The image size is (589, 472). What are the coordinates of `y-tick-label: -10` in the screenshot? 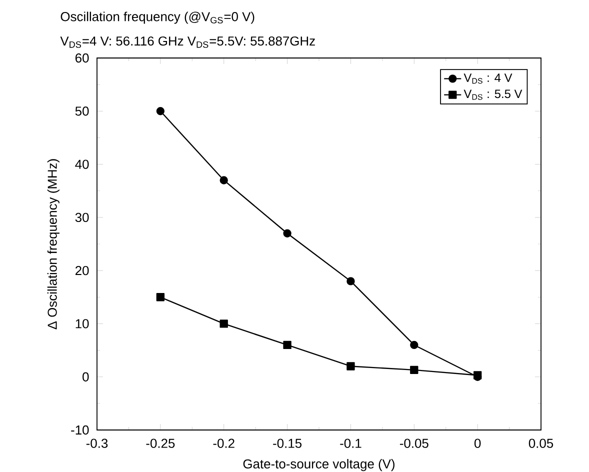 It's located at (80, 430).